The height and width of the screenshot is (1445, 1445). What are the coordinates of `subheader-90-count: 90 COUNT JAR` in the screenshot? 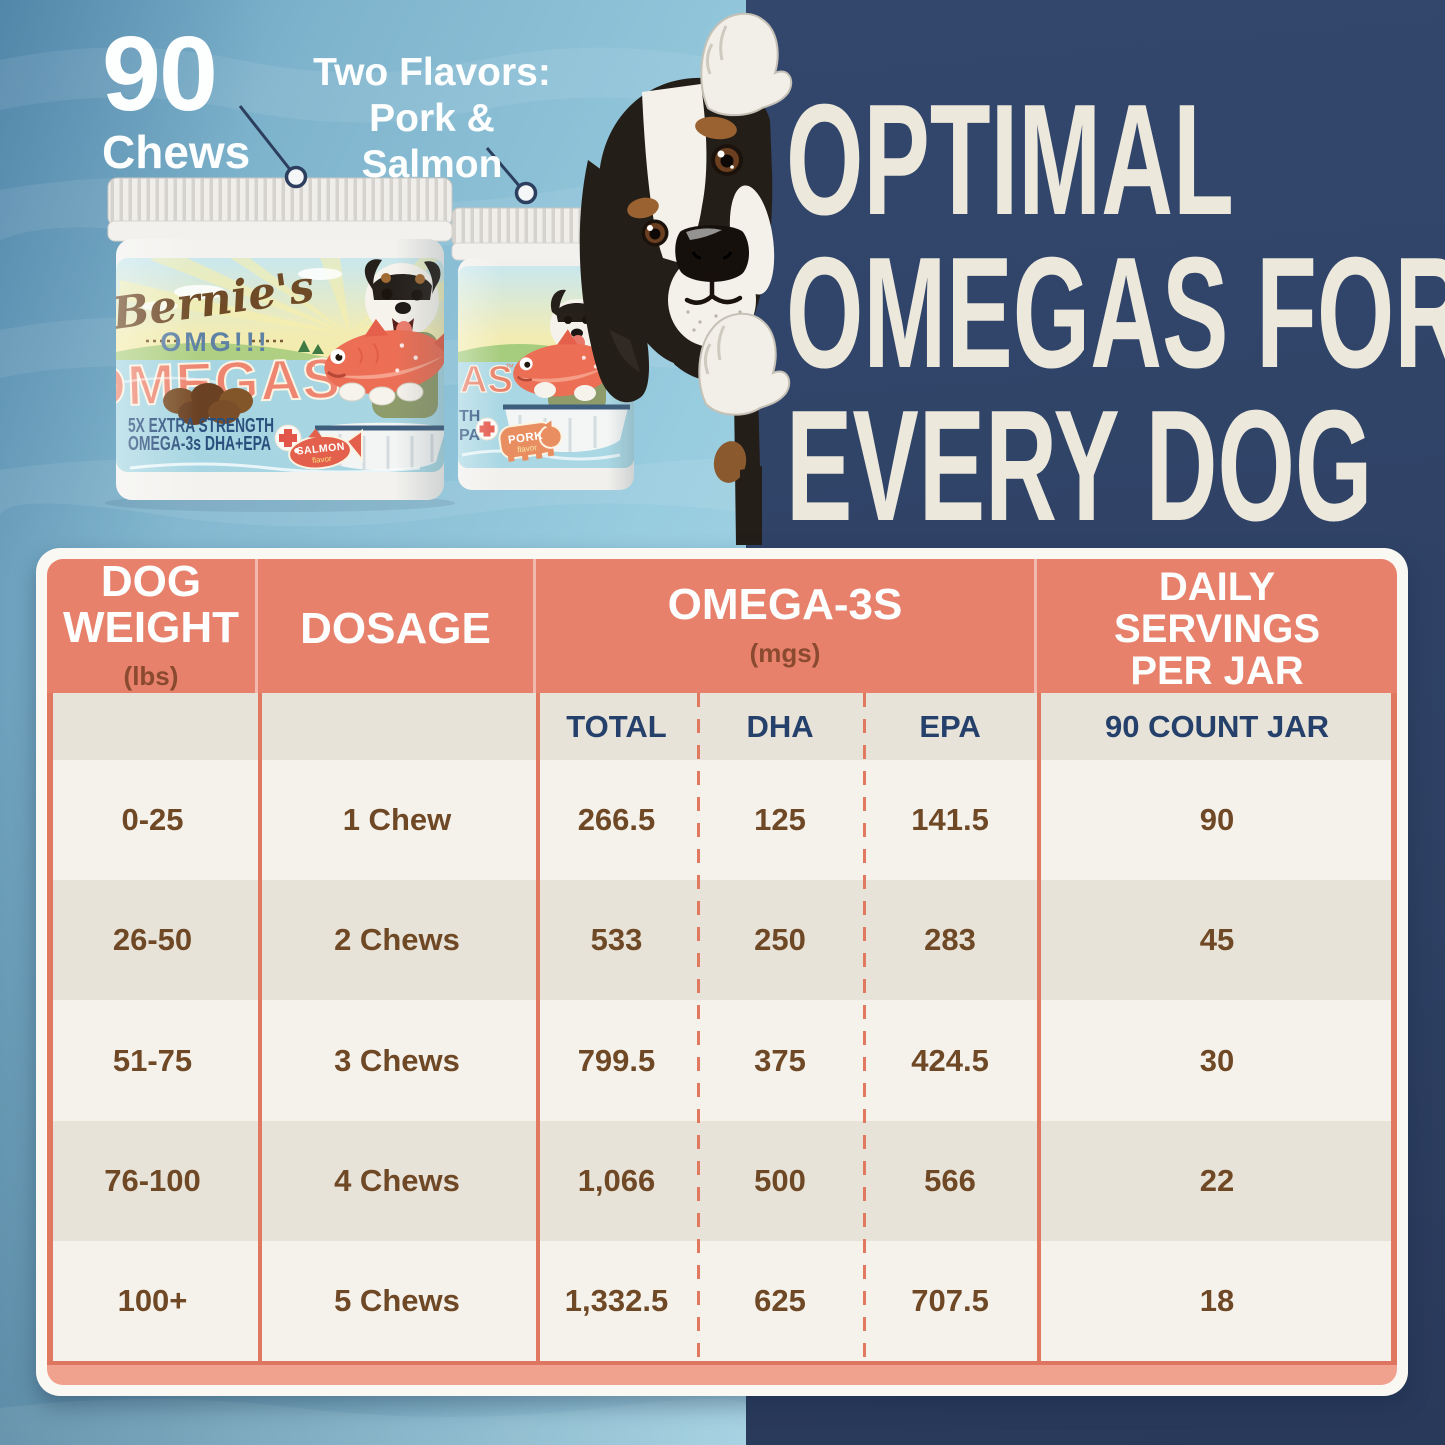 It's located at (1217, 726).